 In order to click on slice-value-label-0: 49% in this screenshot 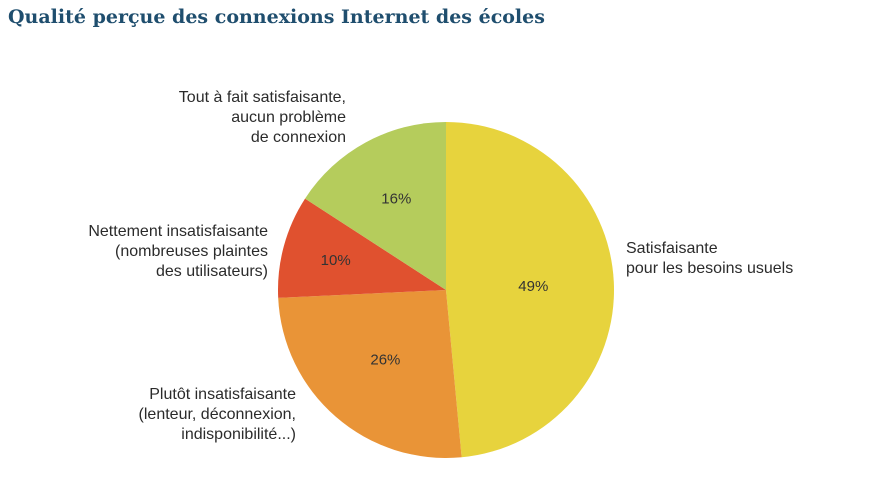, I will do `click(533, 286)`.